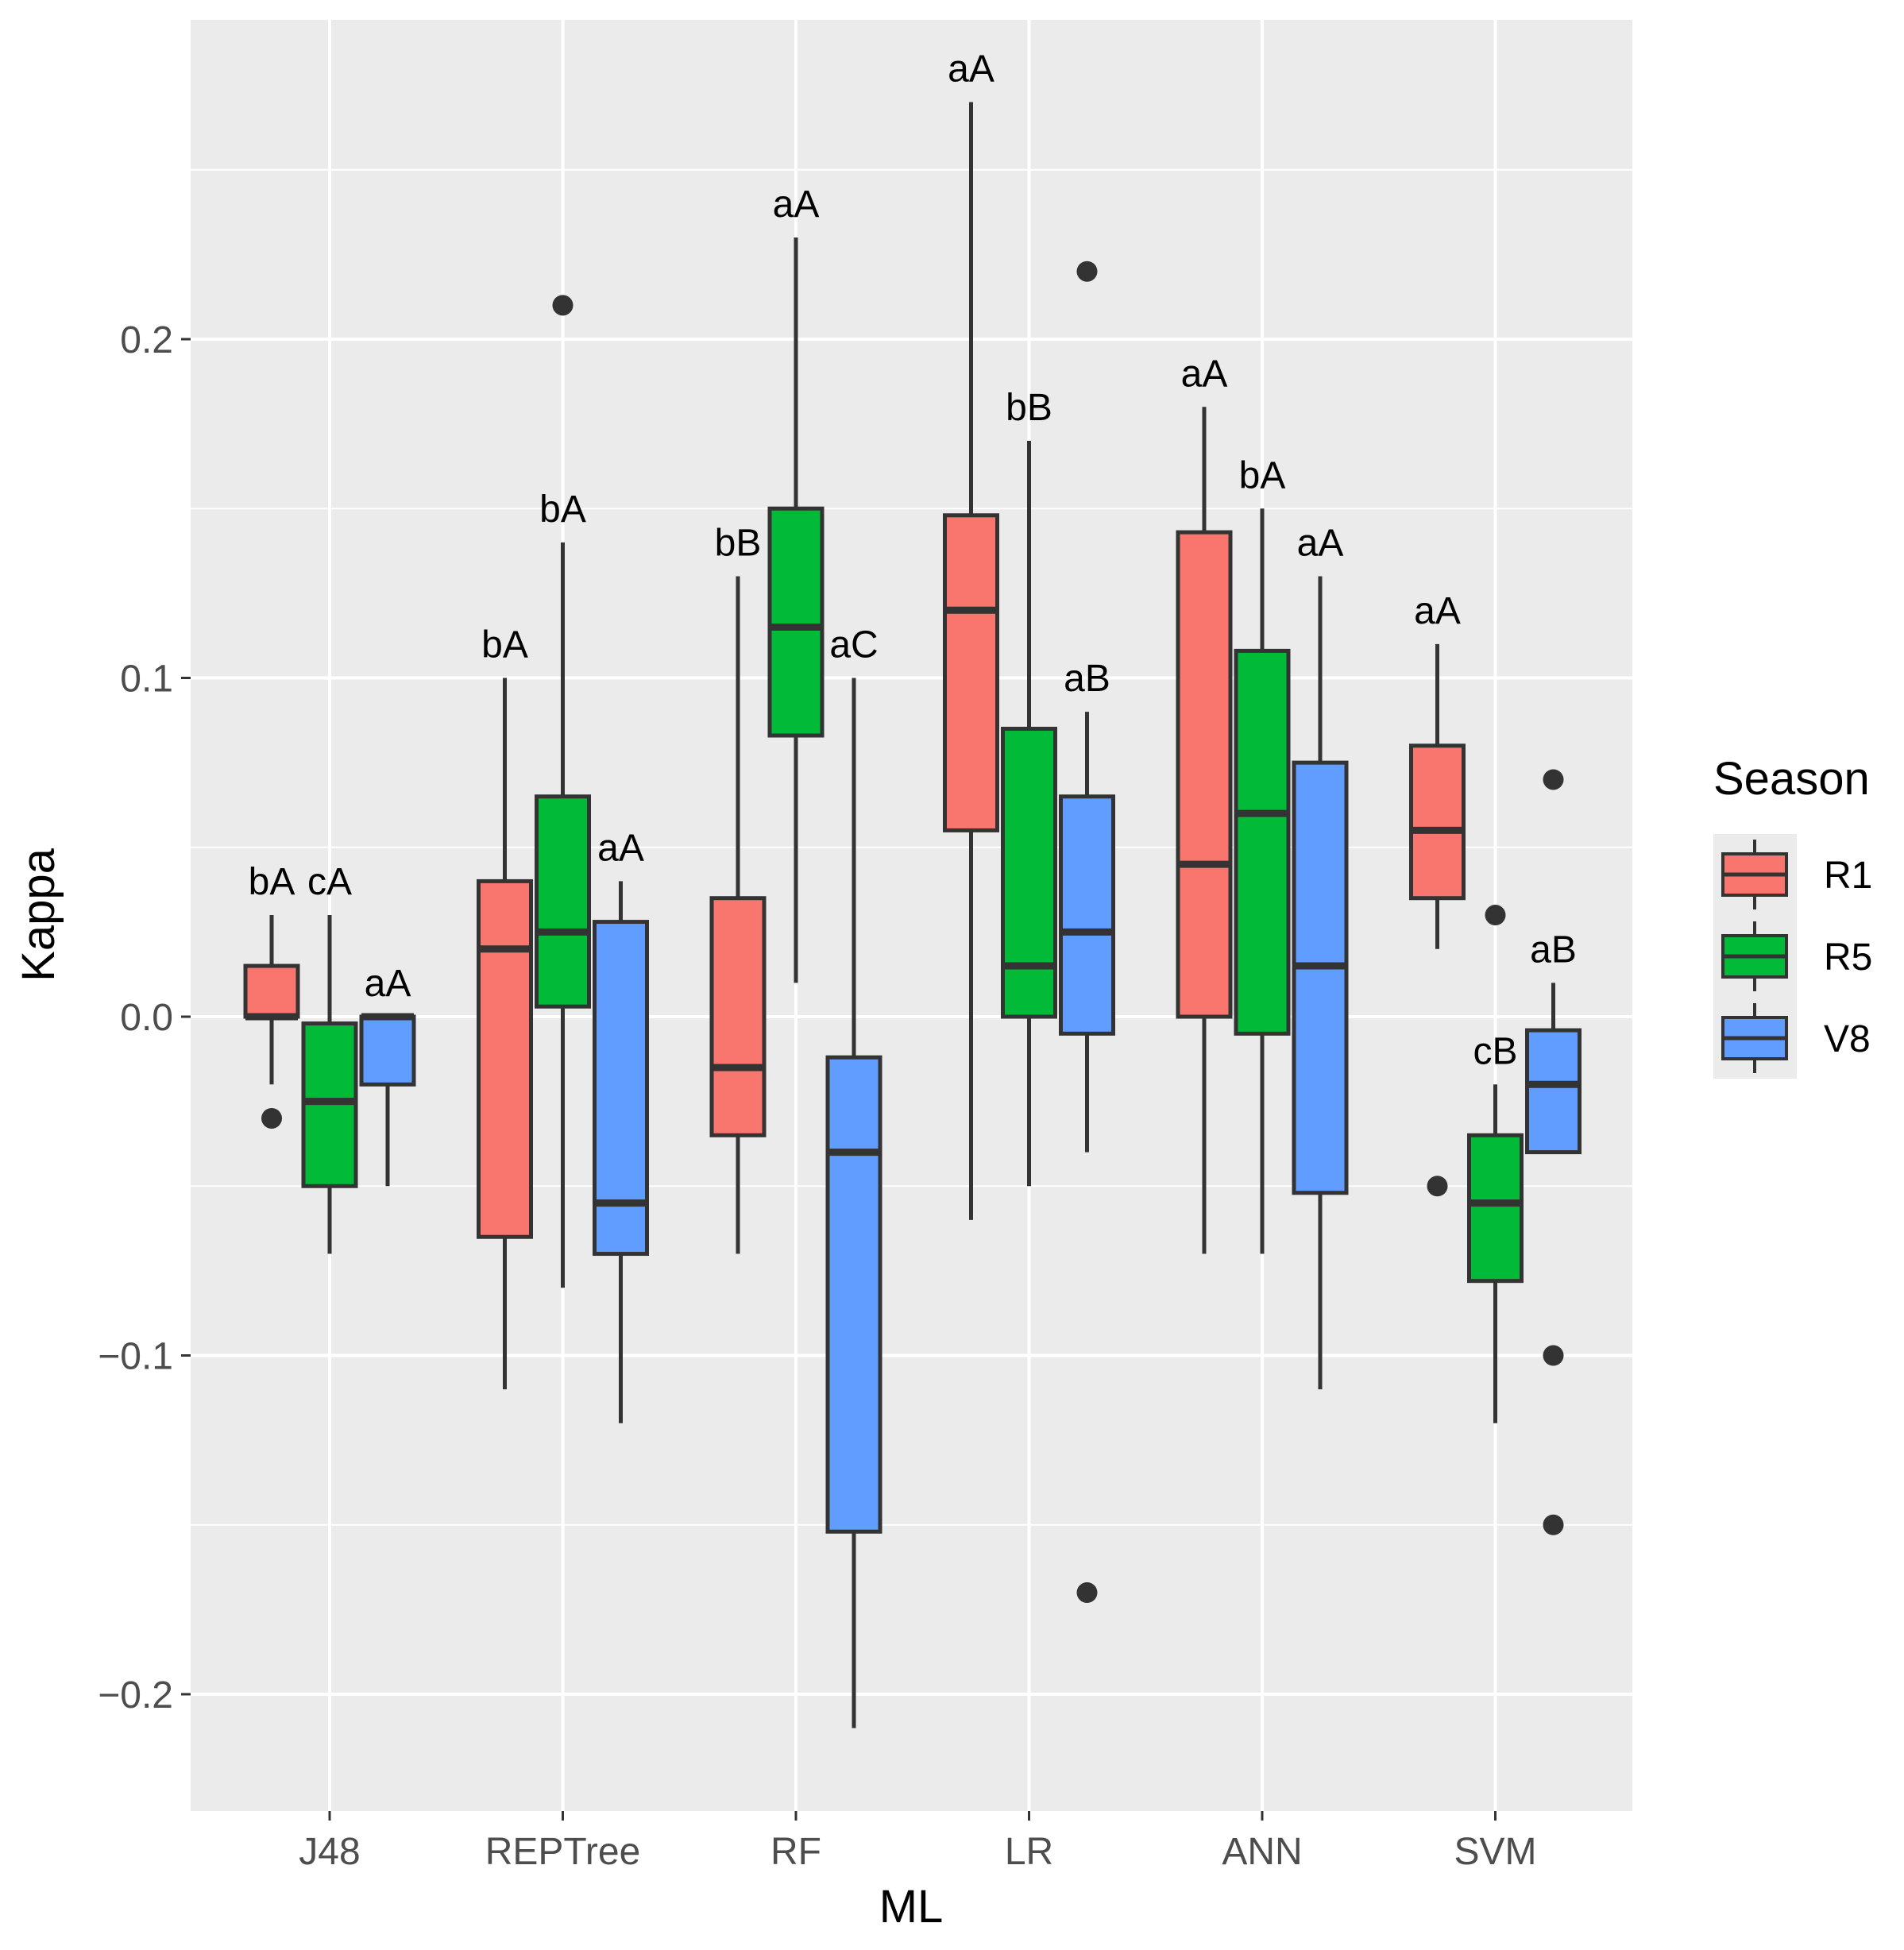 This screenshot has width=1904, height=1950. Describe the element at coordinates (1848, 1039) in the screenshot. I see `legend-label: V8` at that location.